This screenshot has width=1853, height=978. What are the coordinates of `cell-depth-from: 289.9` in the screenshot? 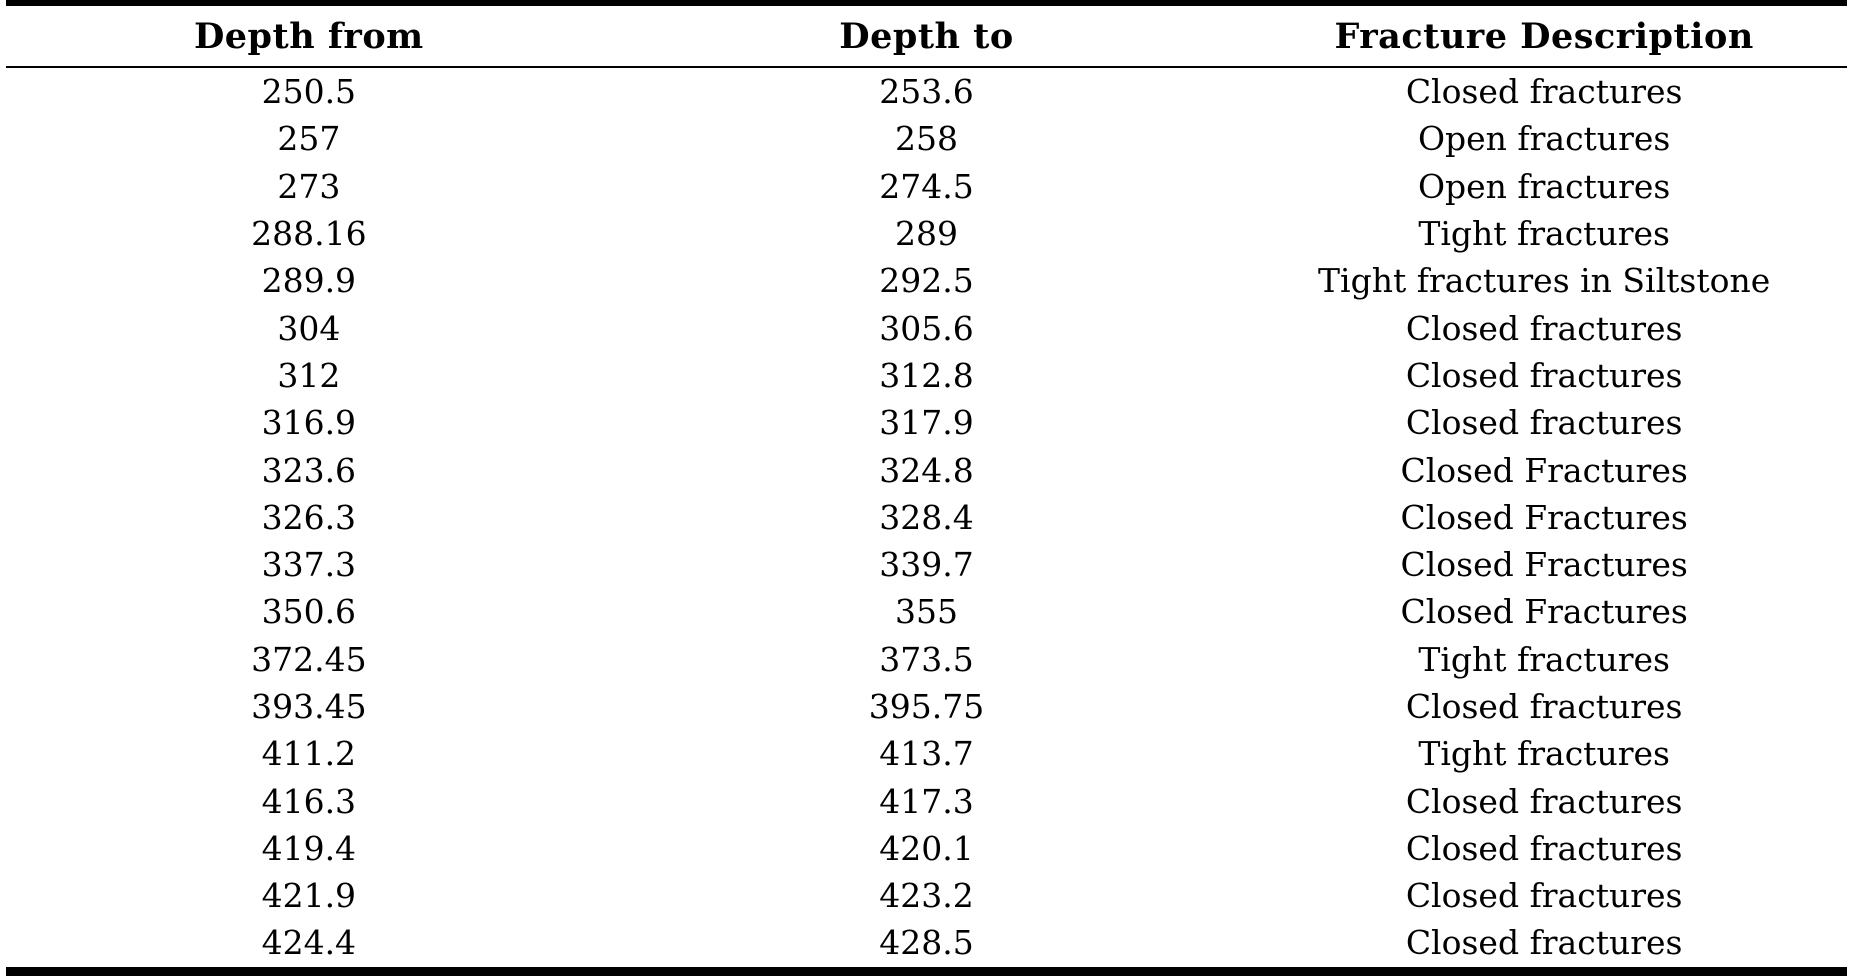 It's located at (309, 281).